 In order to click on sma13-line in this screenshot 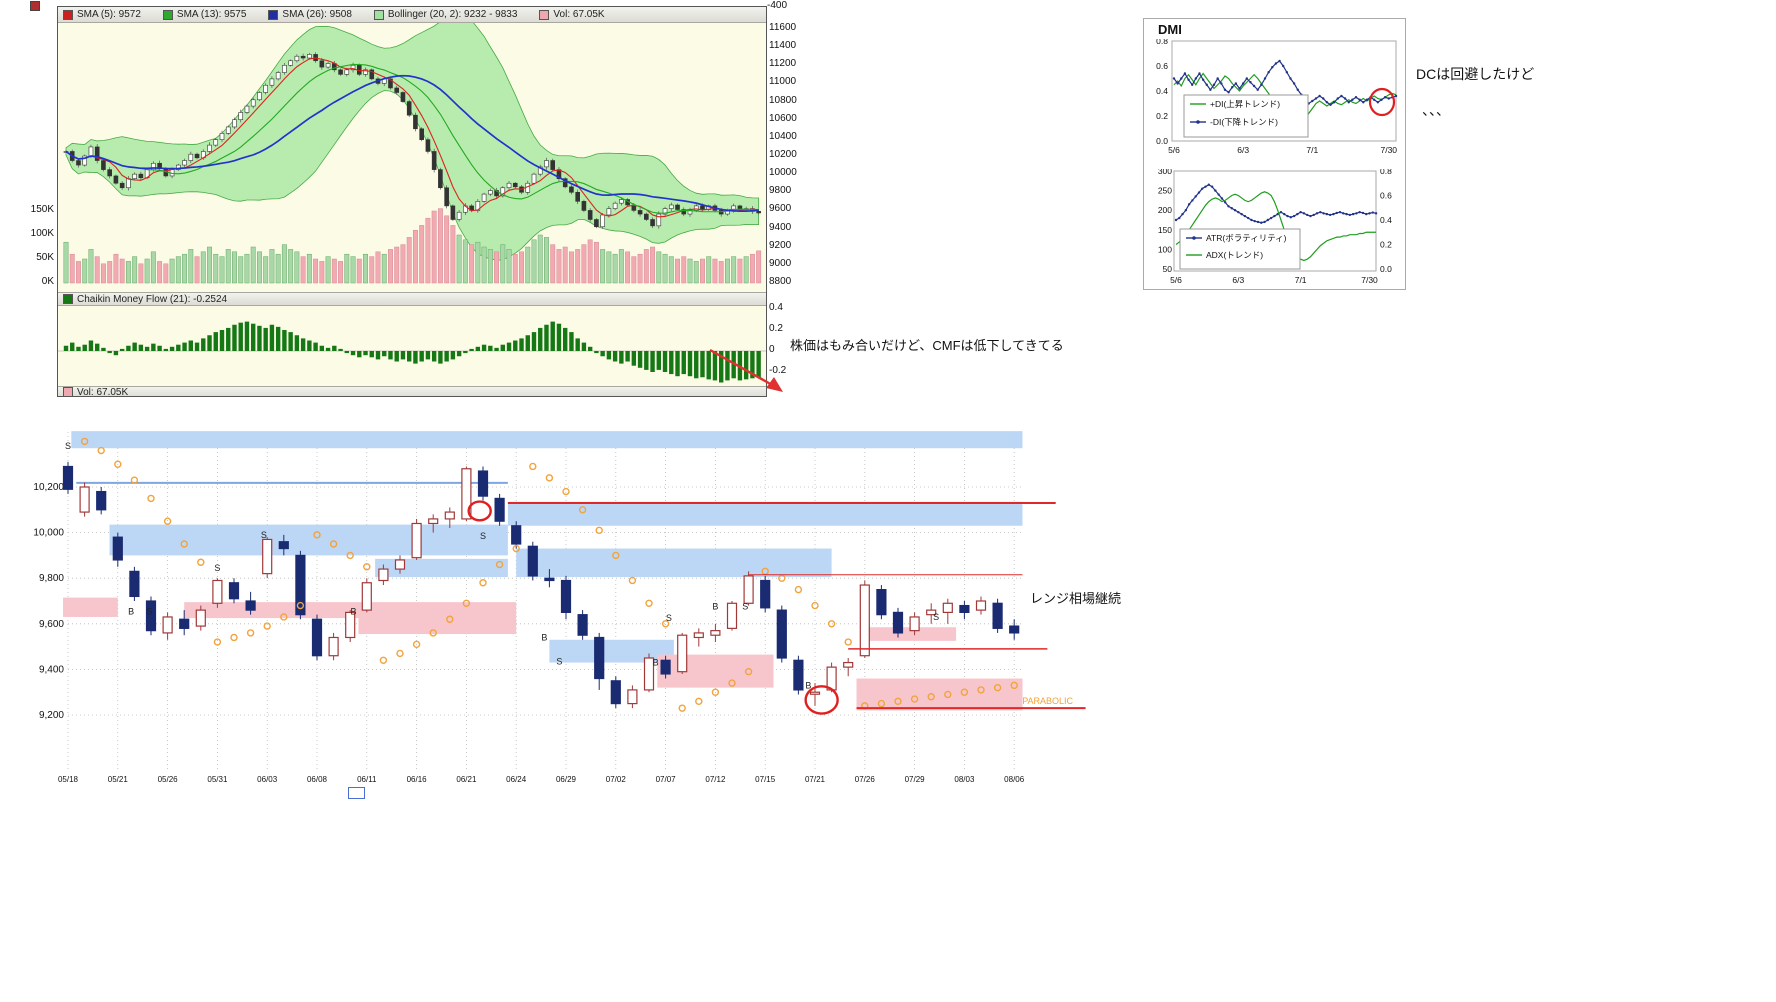, I will do `click(412, 138)`.